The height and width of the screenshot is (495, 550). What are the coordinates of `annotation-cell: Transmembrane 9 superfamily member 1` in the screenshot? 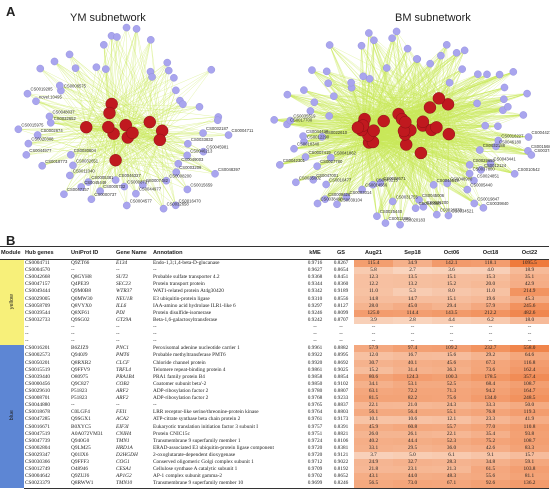 It's located at (197, 440).